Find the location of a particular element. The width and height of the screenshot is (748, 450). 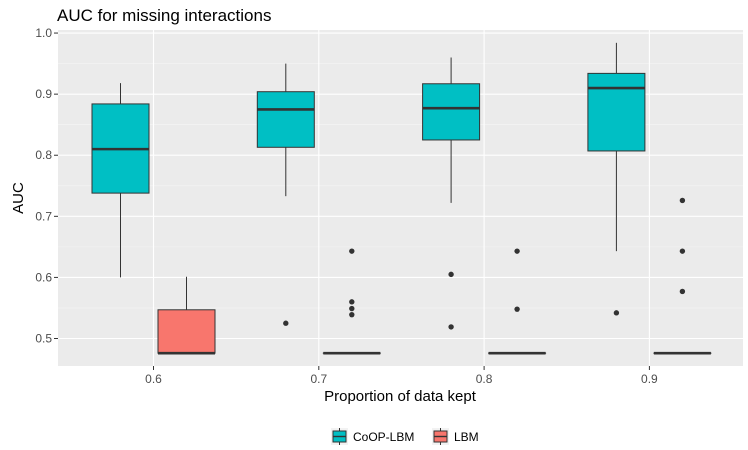

legend-item-coop-lbm: CoOP-LBM is located at coordinates (372, 436).